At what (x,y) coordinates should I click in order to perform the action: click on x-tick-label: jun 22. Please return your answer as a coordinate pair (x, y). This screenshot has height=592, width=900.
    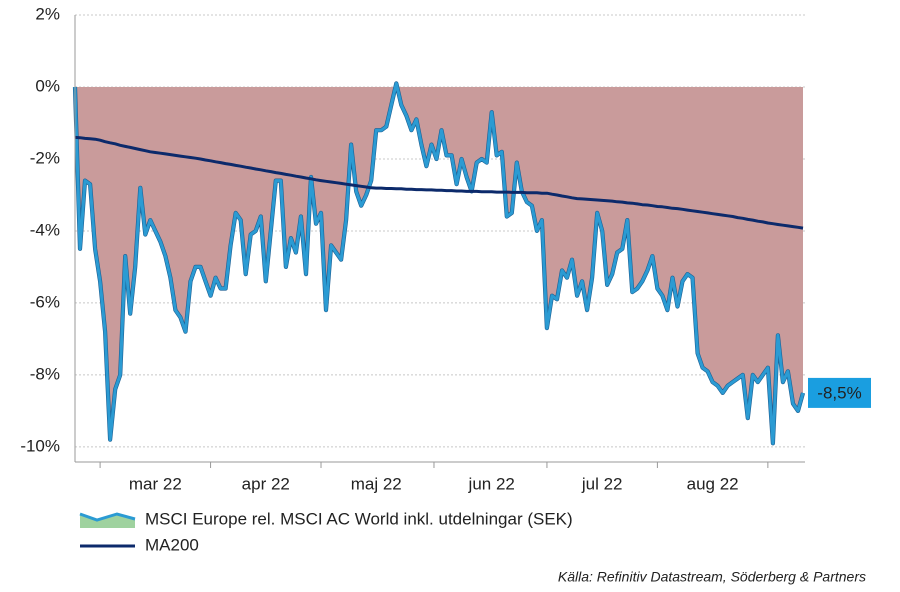
    Looking at the image, I should click on (491, 483).